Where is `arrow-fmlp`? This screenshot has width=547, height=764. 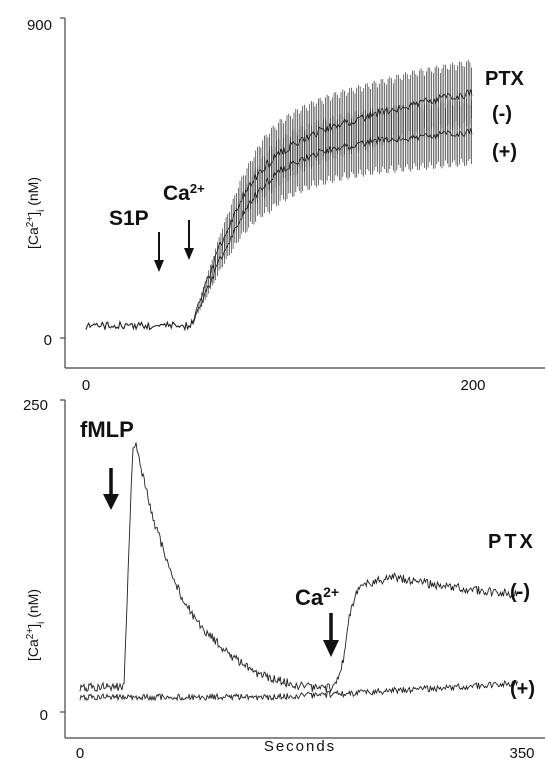 arrow-fmlp is located at coordinates (111, 489).